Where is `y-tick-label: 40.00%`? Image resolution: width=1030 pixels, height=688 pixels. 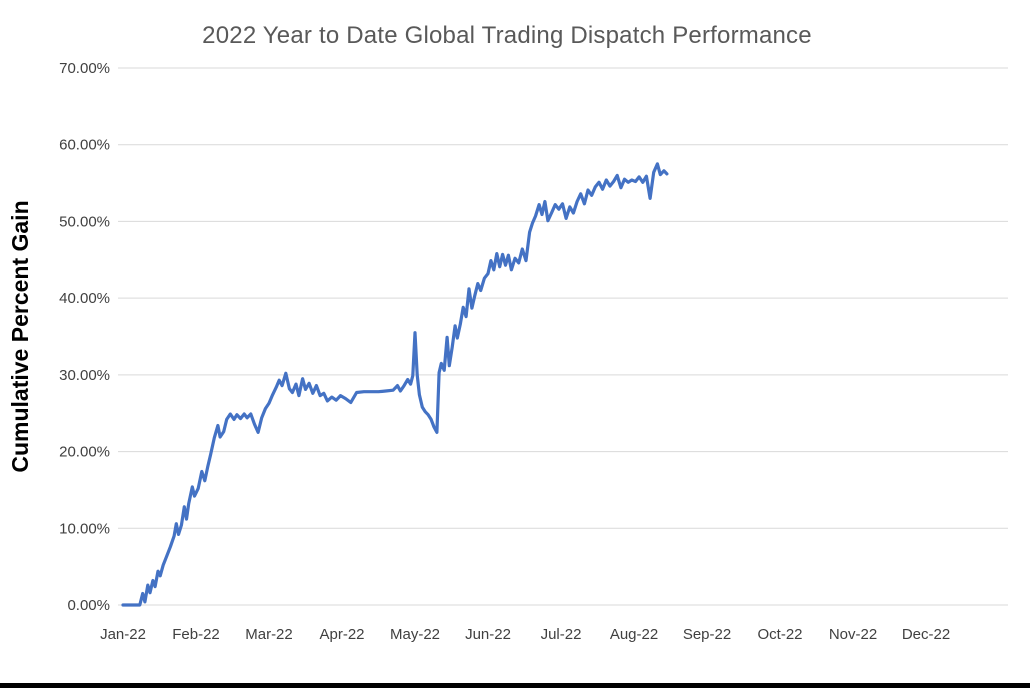 y-tick-label: 40.00% is located at coordinates (84, 298).